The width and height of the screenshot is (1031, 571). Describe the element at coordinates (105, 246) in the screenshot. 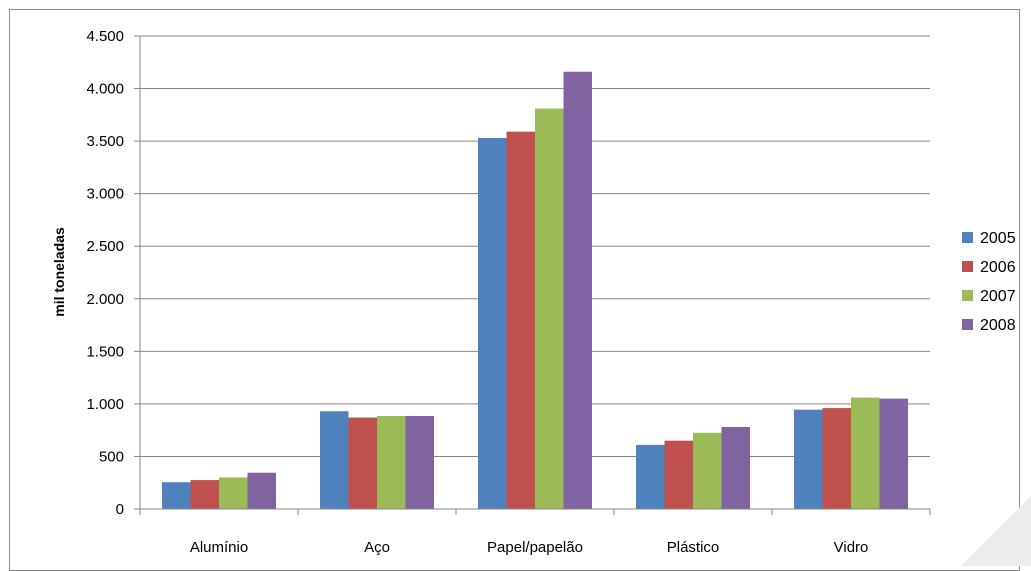

I see `y-tick-label: 2.500` at that location.